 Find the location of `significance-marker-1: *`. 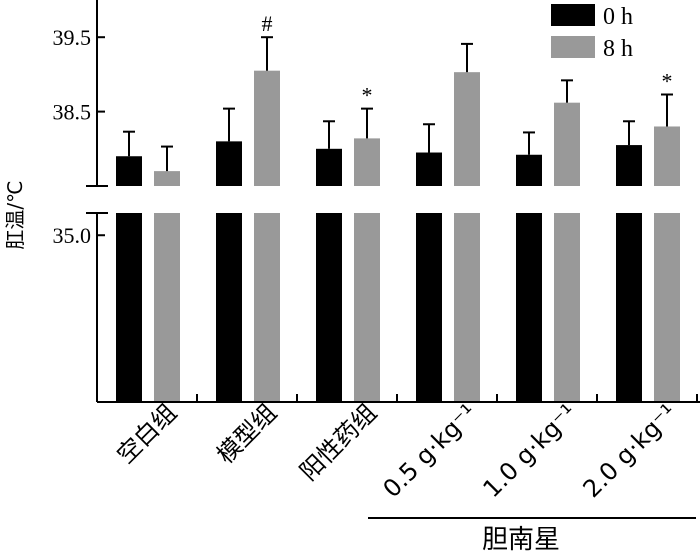

significance-marker-1: * is located at coordinates (367, 95).